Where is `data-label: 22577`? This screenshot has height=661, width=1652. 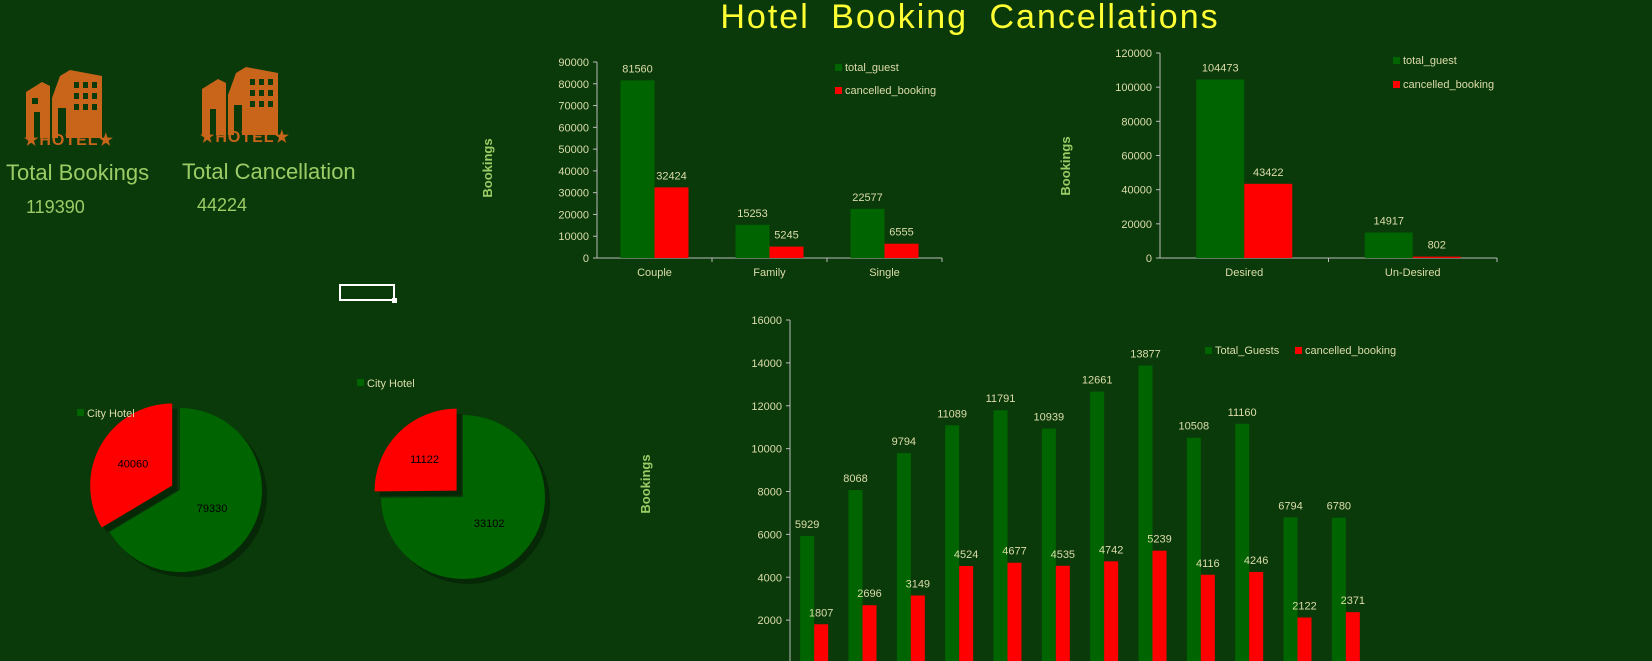 data-label: 22577 is located at coordinates (867, 198).